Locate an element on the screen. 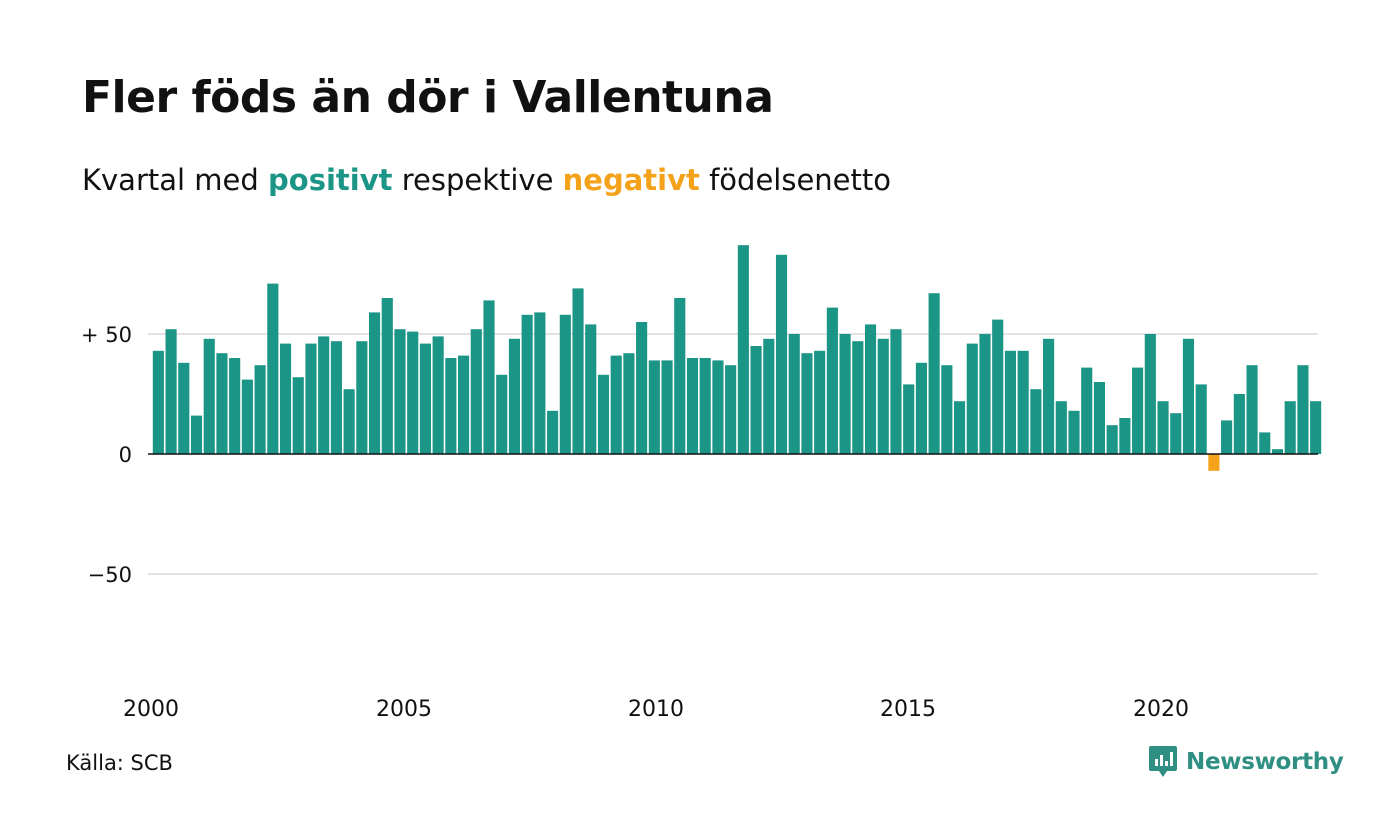 Image resolution: width=1400 pixels, height=840 pixels. subtitle-text-after: födelsenetto is located at coordinates (800, 180).